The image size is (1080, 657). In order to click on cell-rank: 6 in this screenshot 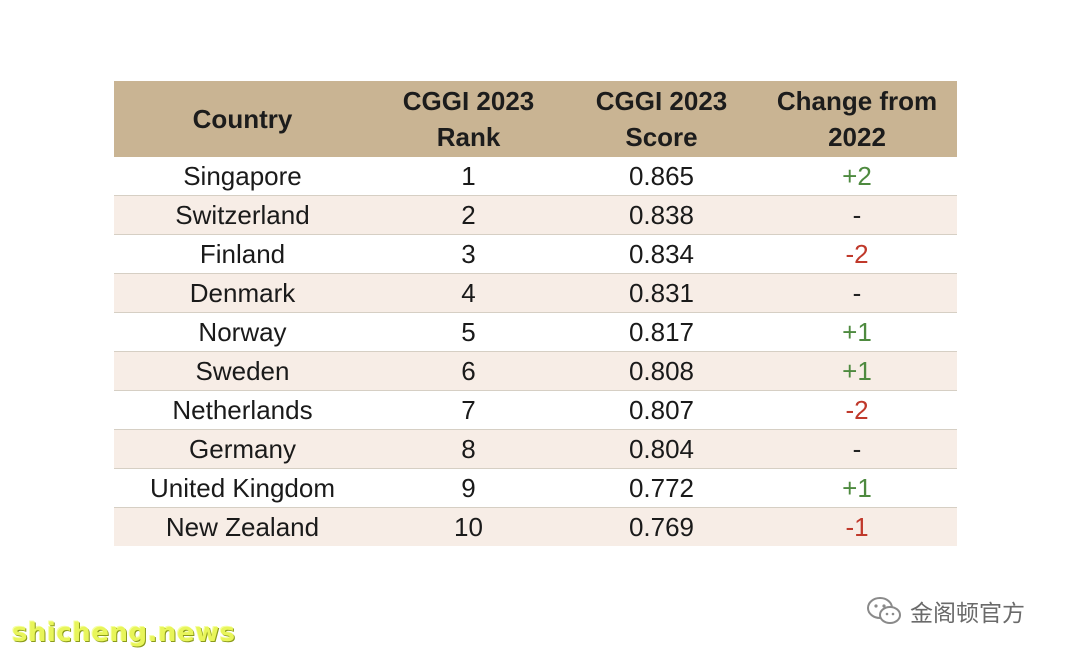, I will do `click(468, 371)`.